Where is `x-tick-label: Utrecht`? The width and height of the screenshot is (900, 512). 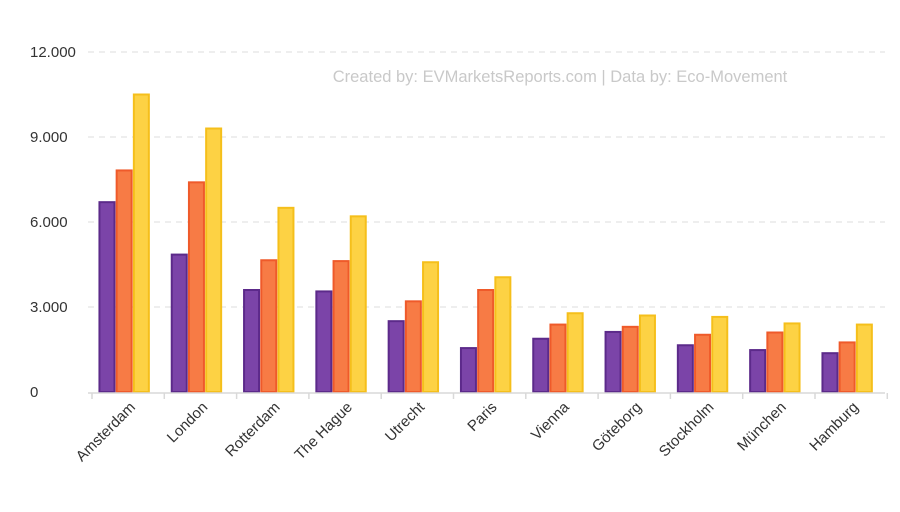
x-tick-label: Utrecht is located at coordinates (405, 421).